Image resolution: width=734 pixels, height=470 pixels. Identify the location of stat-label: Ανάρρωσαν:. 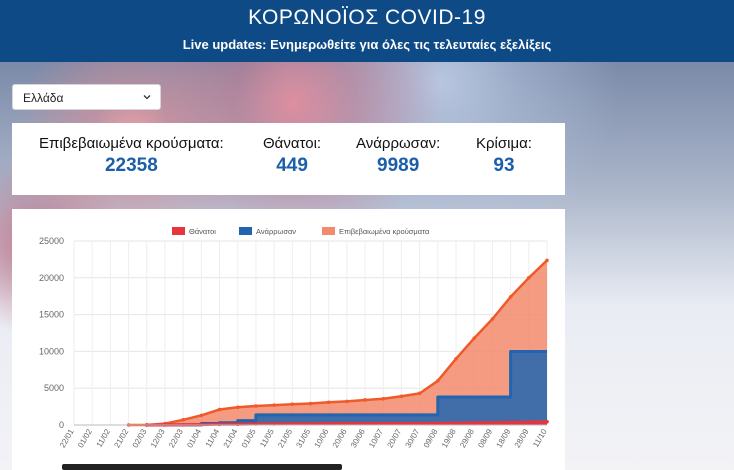
(398, 143).